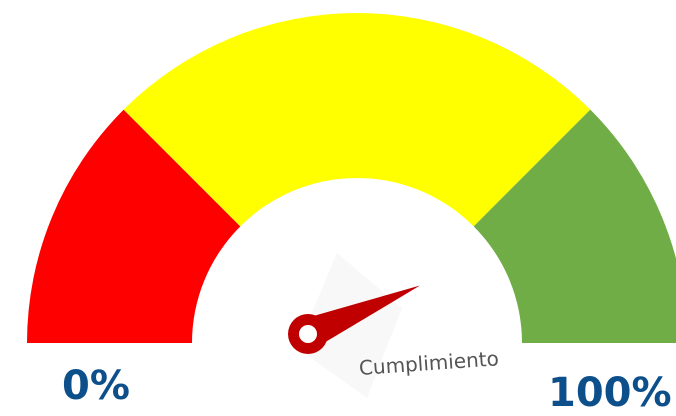 The width and height of the screenshot is (676, 416). I want to click on gauge-needle, so click(354, 319).